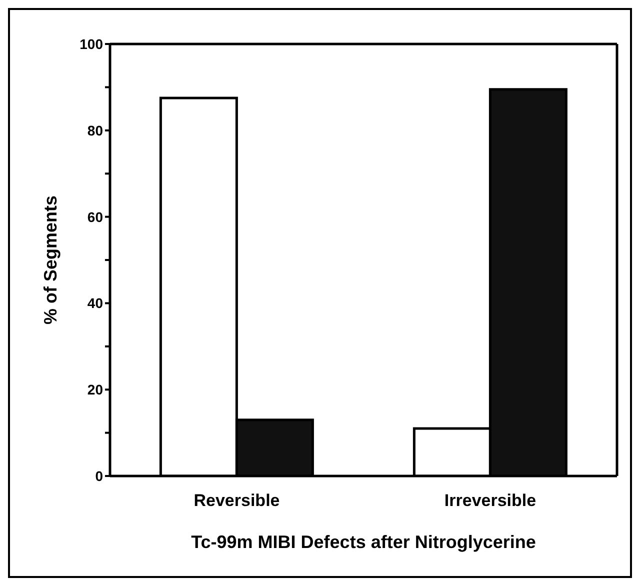 The height and width of the screenshot is (588, 642). Describe the element at coordinates (99, 476) in the screenshot. I see `y-tick-label: 0` at that location.